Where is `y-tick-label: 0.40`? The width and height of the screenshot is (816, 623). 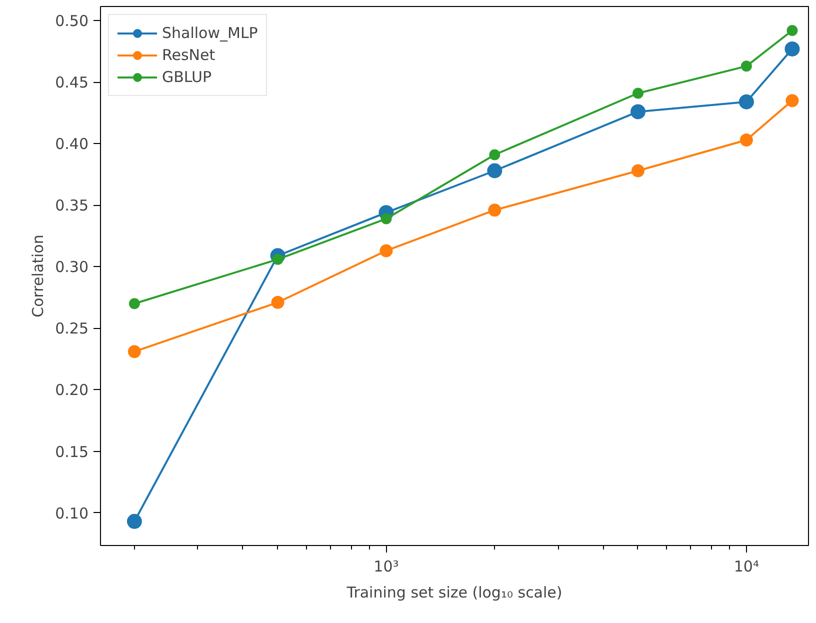 y-tick-label: 0.40 is located at coordinates (72, 144).